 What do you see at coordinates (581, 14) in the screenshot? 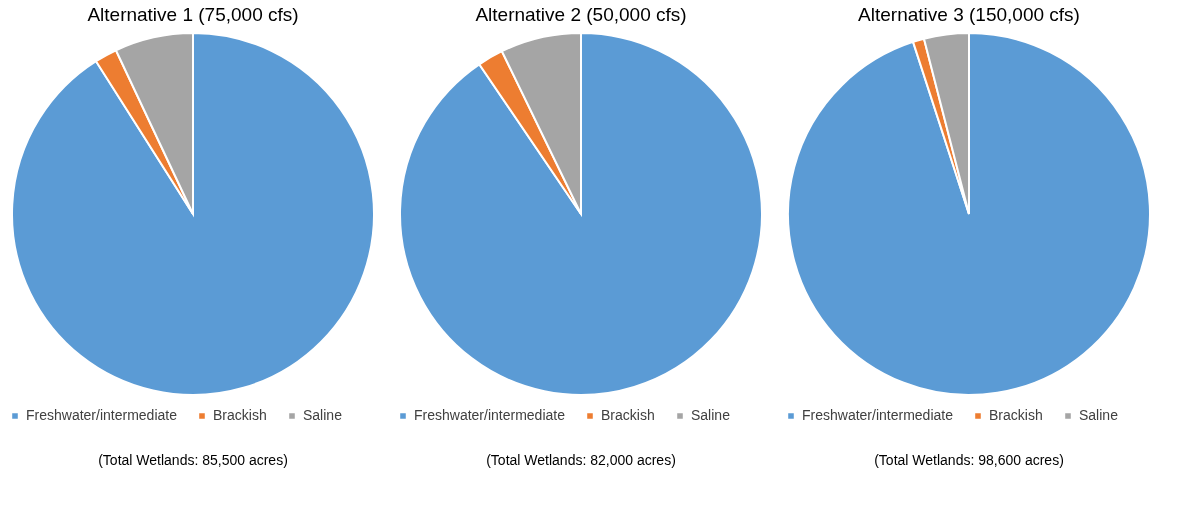
I see `chart-title: Alternative 2 (50,000 cfs)` at bounding box center [581, 14].